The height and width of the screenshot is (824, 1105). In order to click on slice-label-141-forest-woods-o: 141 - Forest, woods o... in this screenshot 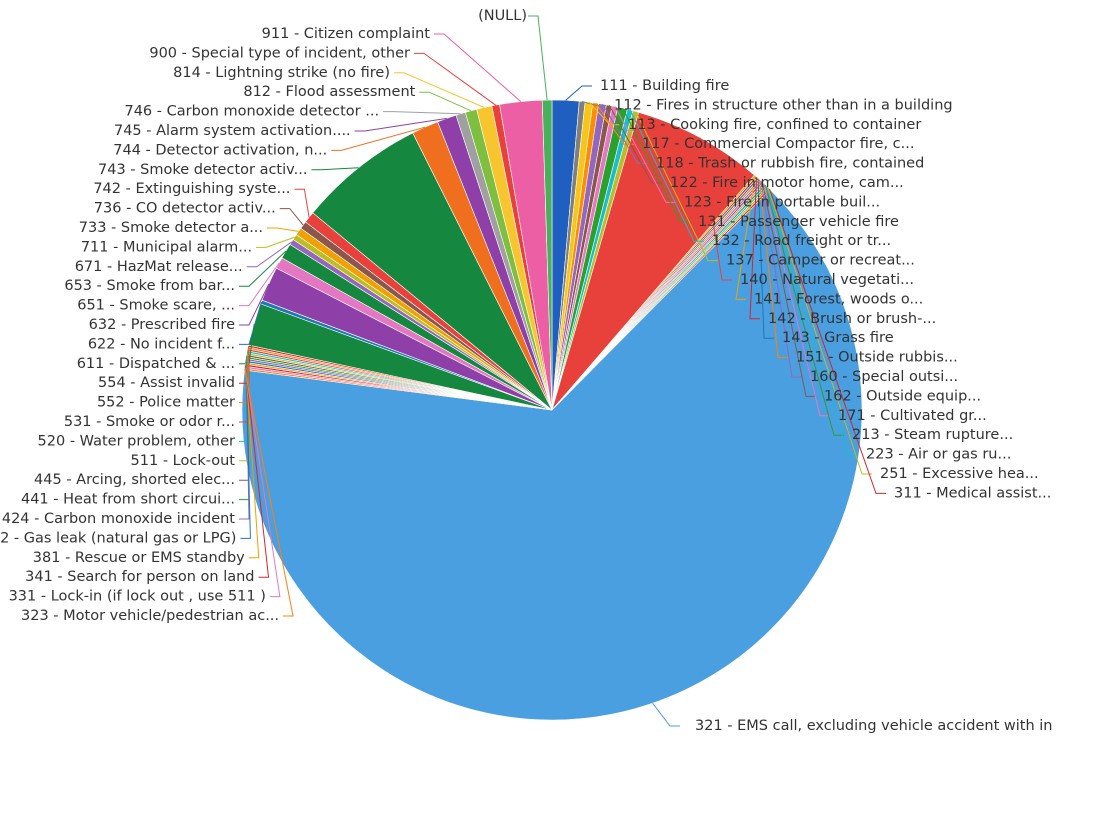, I will do `click(838, 299)`.